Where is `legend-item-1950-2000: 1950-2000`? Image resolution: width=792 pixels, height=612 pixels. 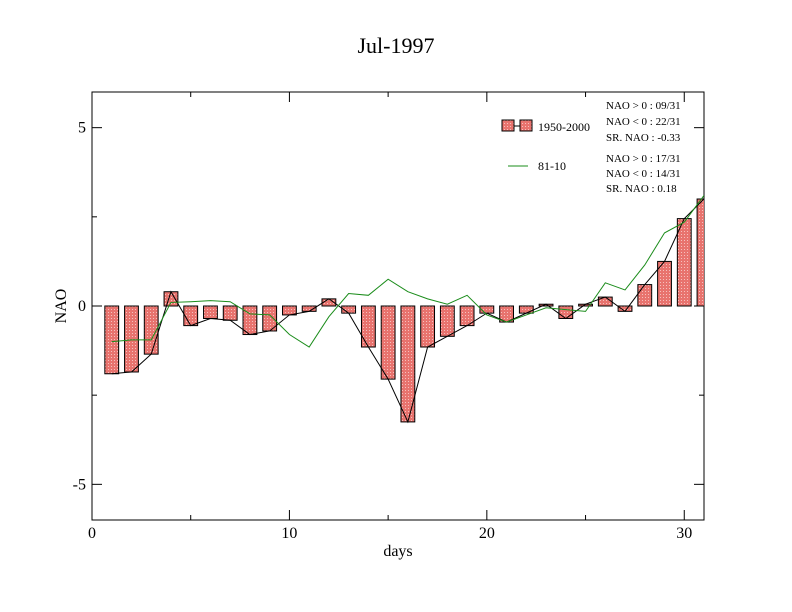
legend-item-1950-2000: 1950-2000 is located at coordinates (545, 126).